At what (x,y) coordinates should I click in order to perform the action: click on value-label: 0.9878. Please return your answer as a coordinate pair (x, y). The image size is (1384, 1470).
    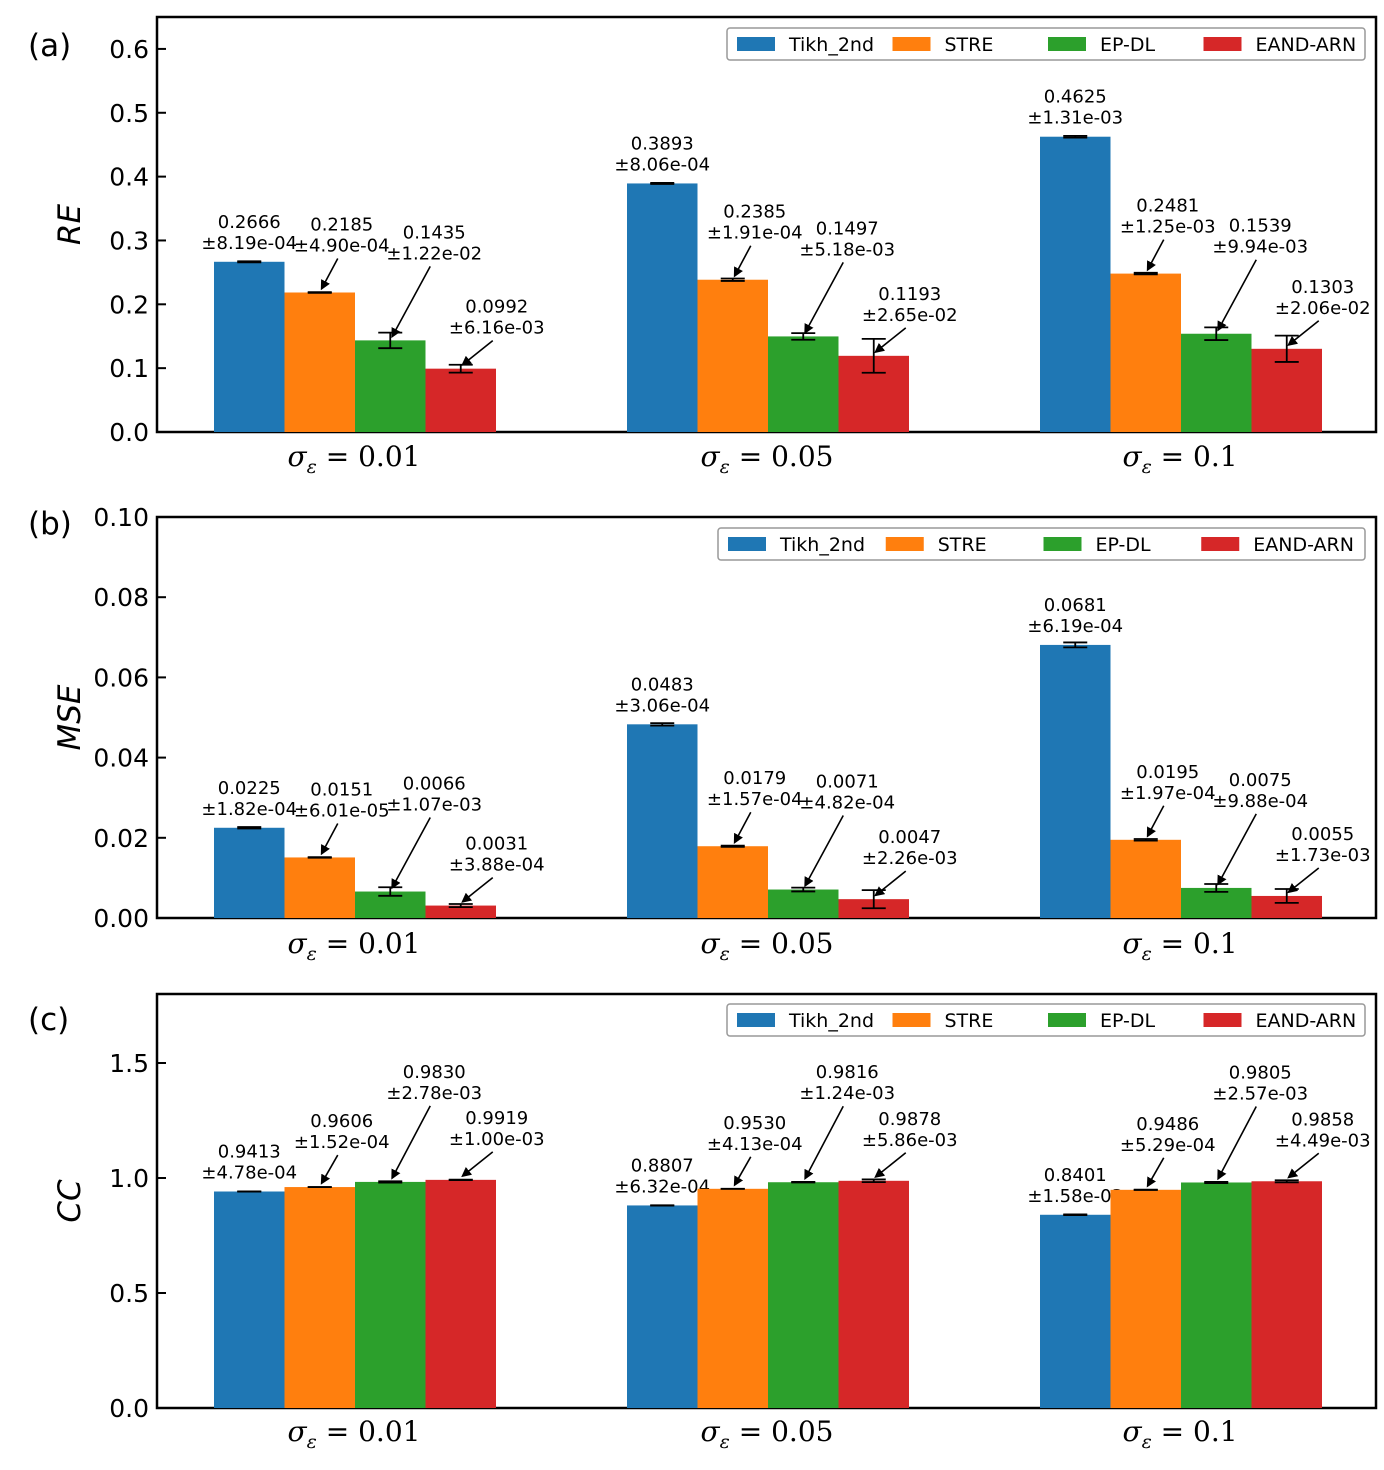
    Looking at the image, I should click on (909, 1119).